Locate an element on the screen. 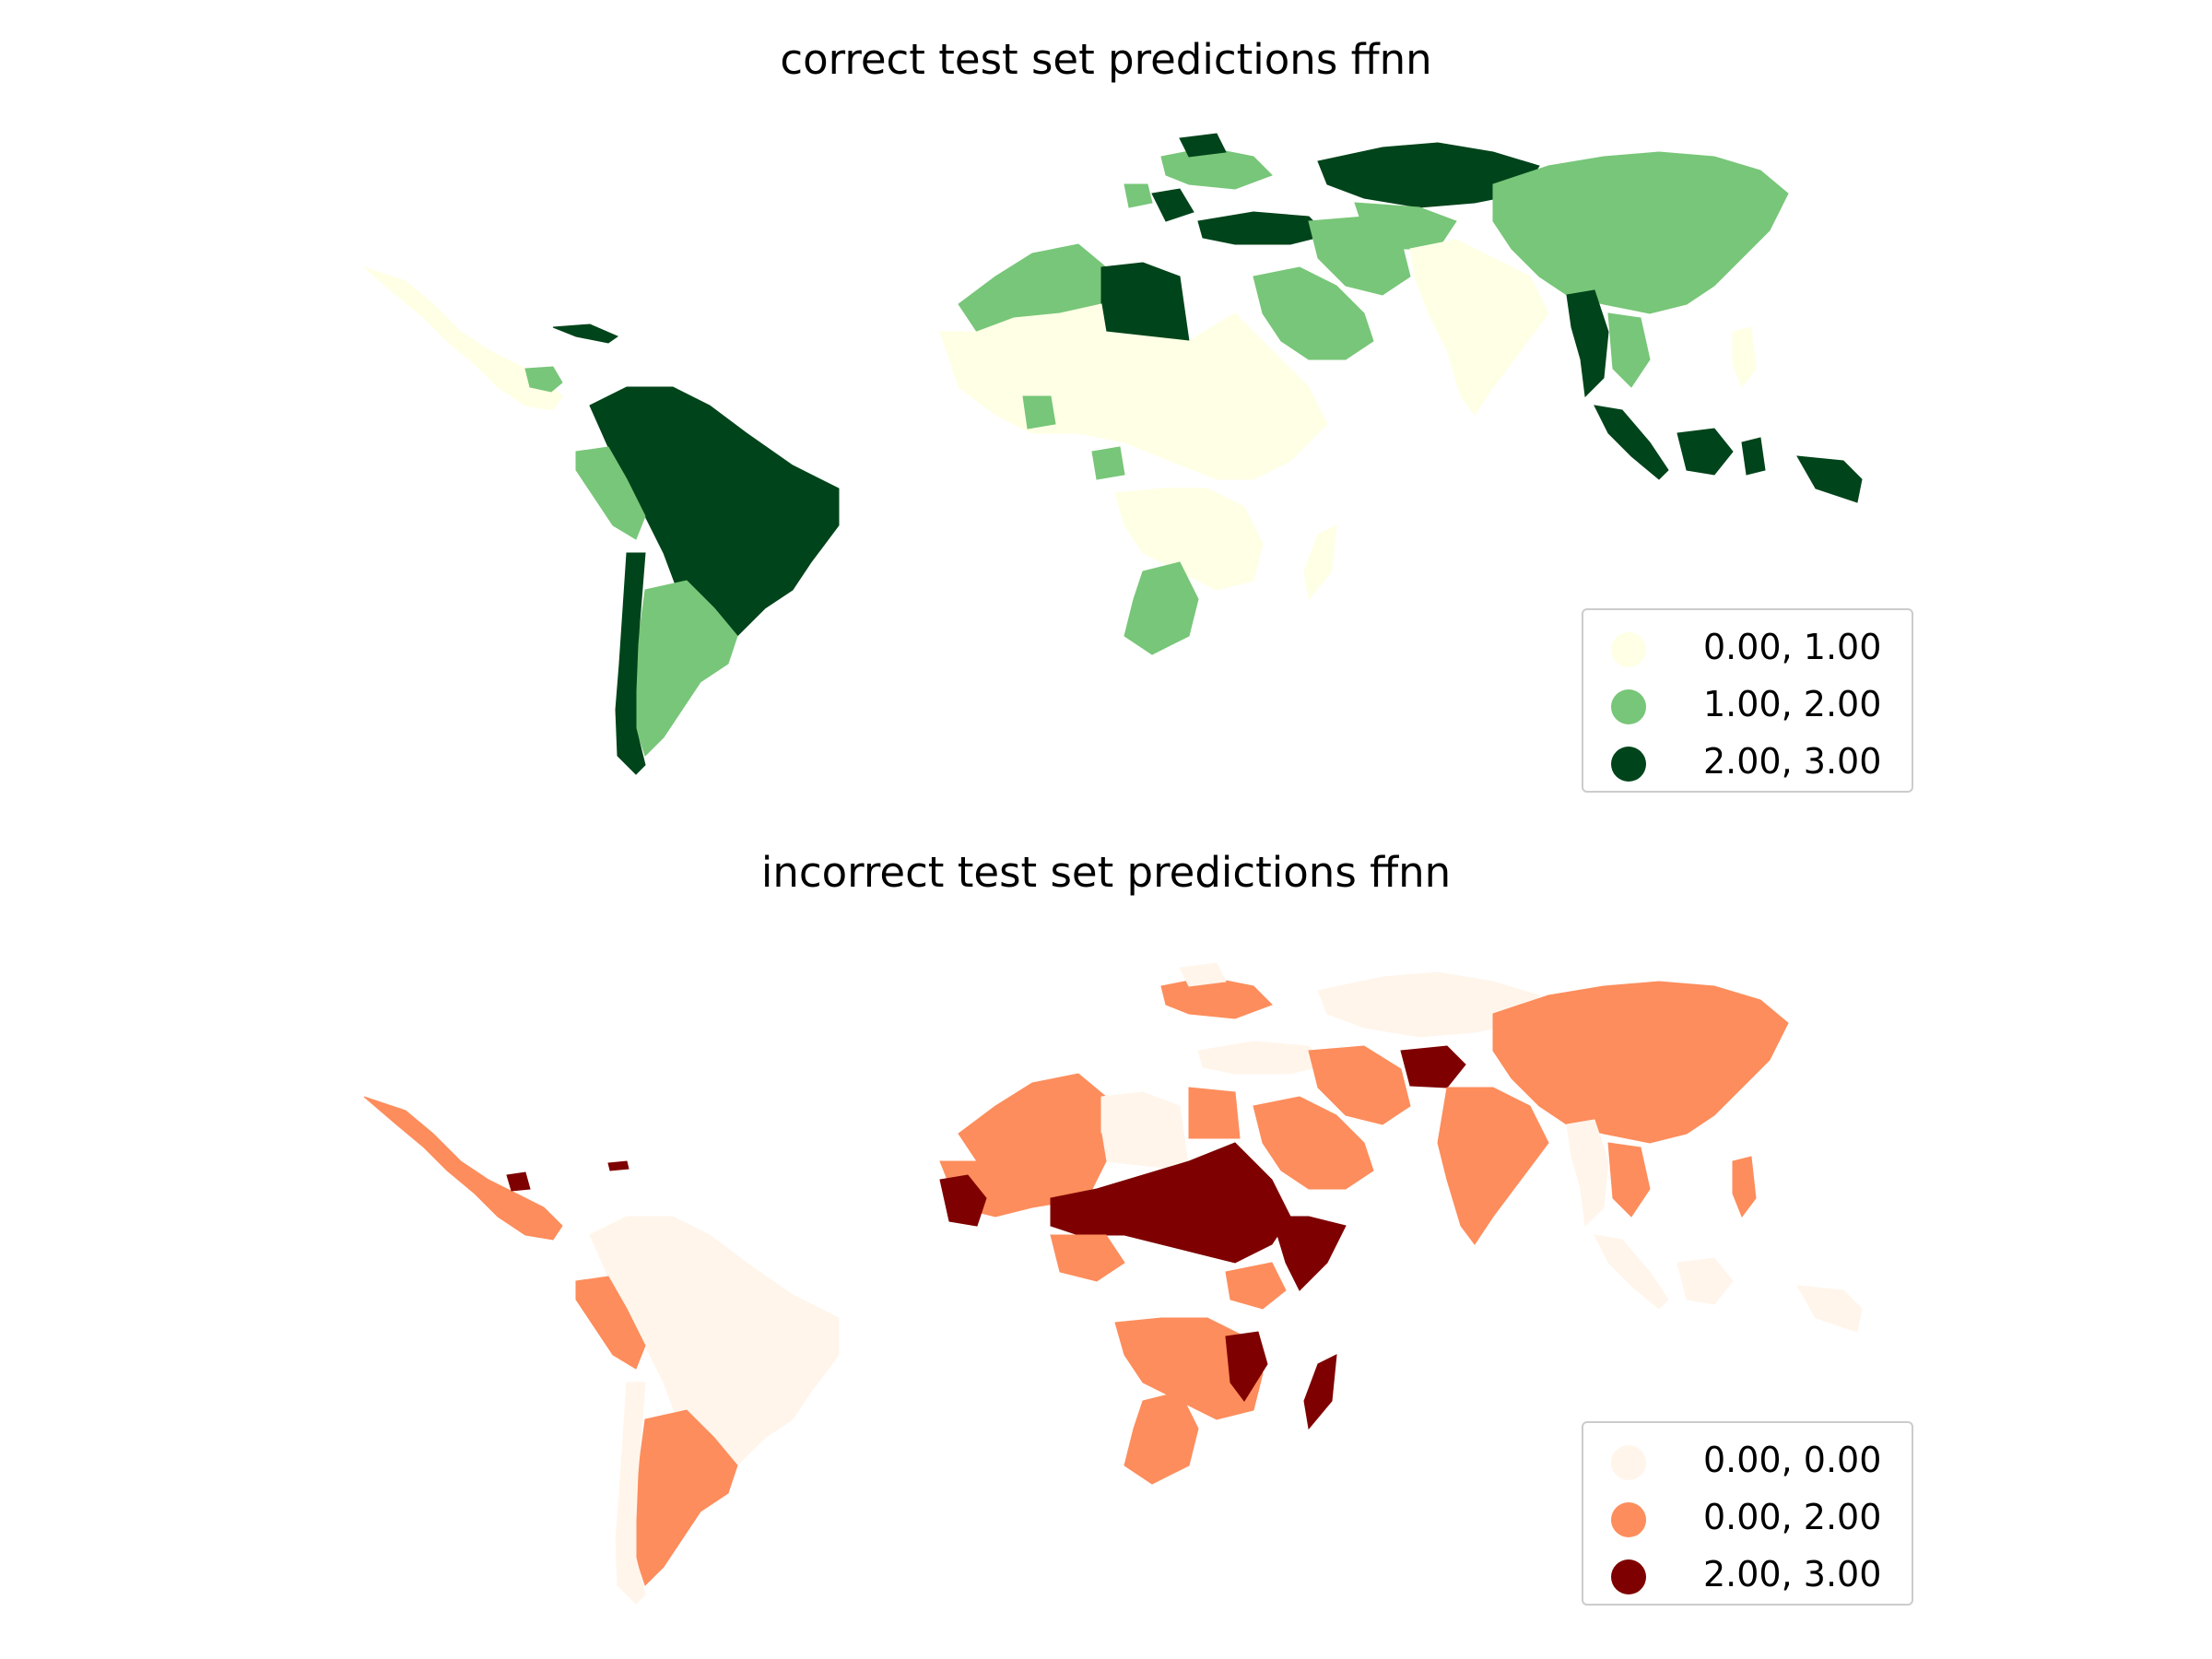  region-senegal-guinea is located at coordinates (963, 1200).